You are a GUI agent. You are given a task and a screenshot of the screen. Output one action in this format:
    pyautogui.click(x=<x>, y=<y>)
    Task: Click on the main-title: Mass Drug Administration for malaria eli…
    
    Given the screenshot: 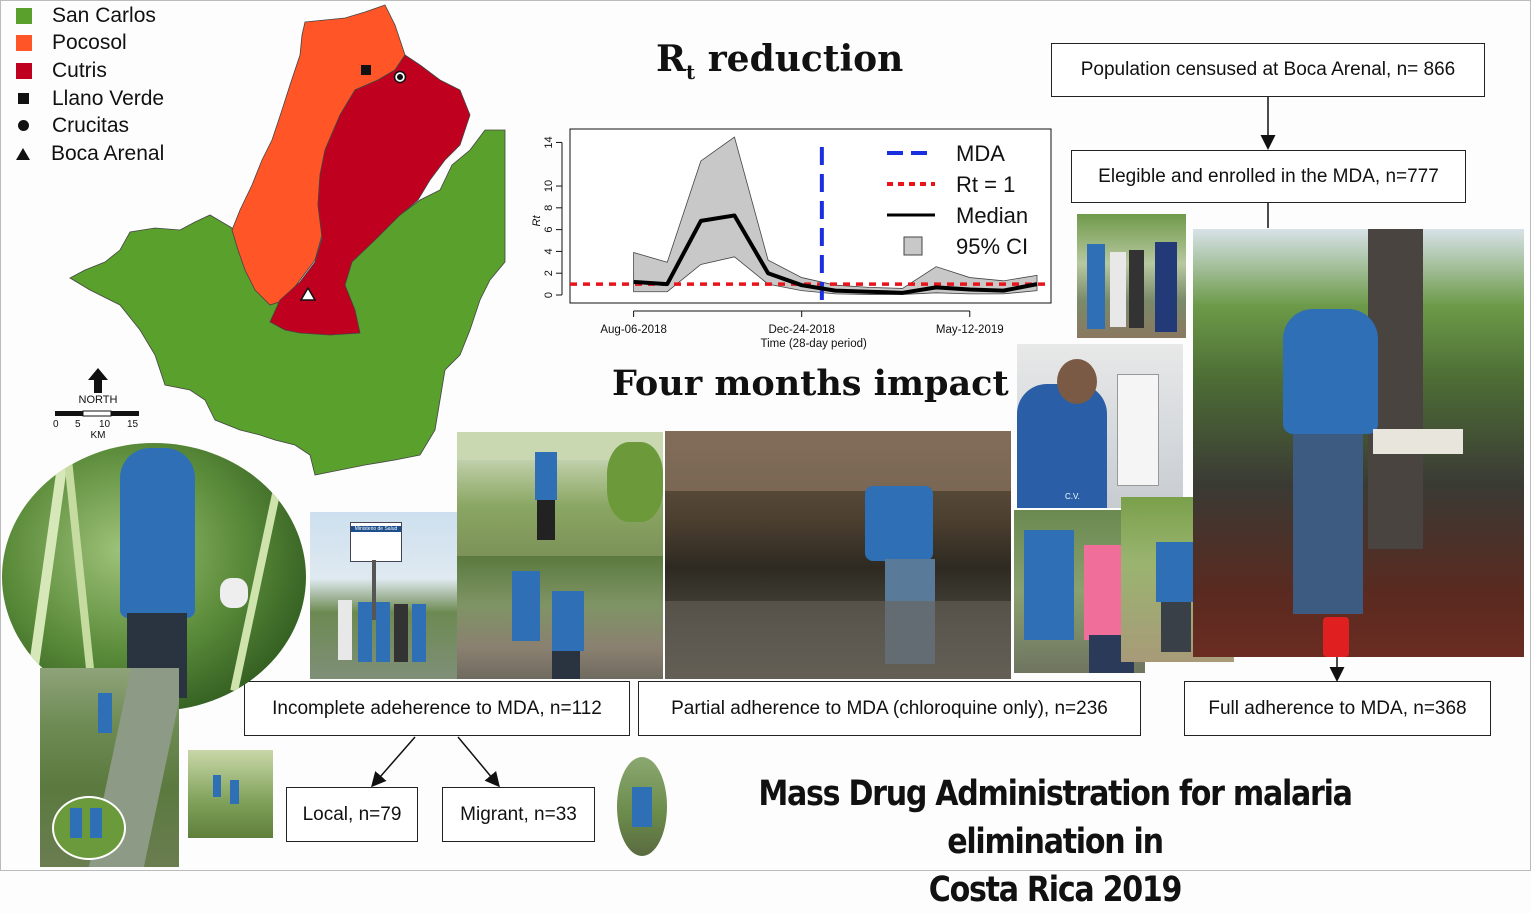 What is the action you would take?
    pyautogui.click(x=1055, y=842)
    